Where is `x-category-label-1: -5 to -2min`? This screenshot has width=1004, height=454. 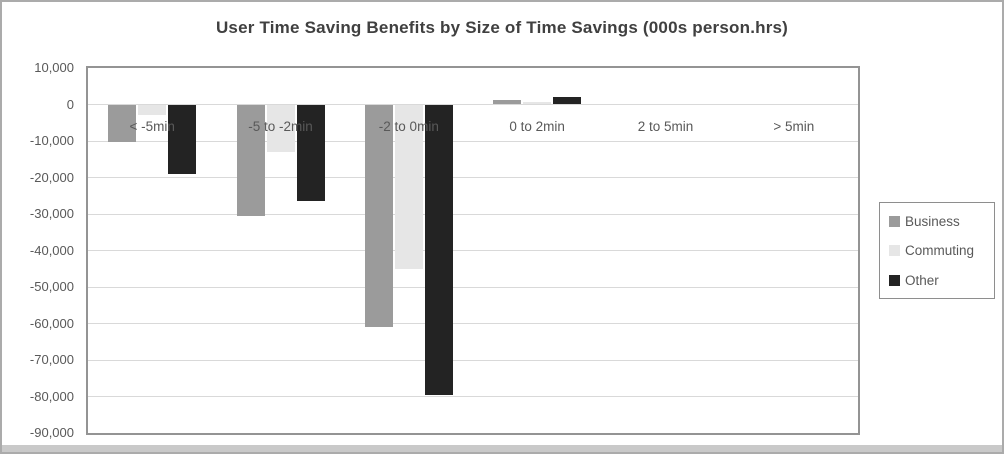 x-category-label-1: -5 to -2min is located at coordinates (280, 126).